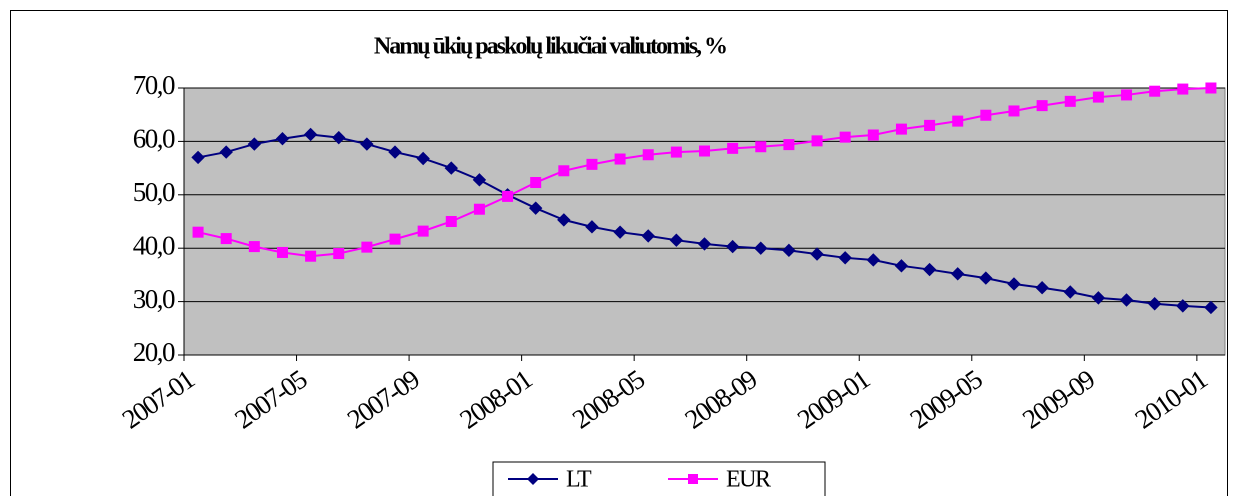  What do you see at coordinates (748, 480) in the screenshot?
I see `legend-label: EUR` at bounding box center [748, 480].